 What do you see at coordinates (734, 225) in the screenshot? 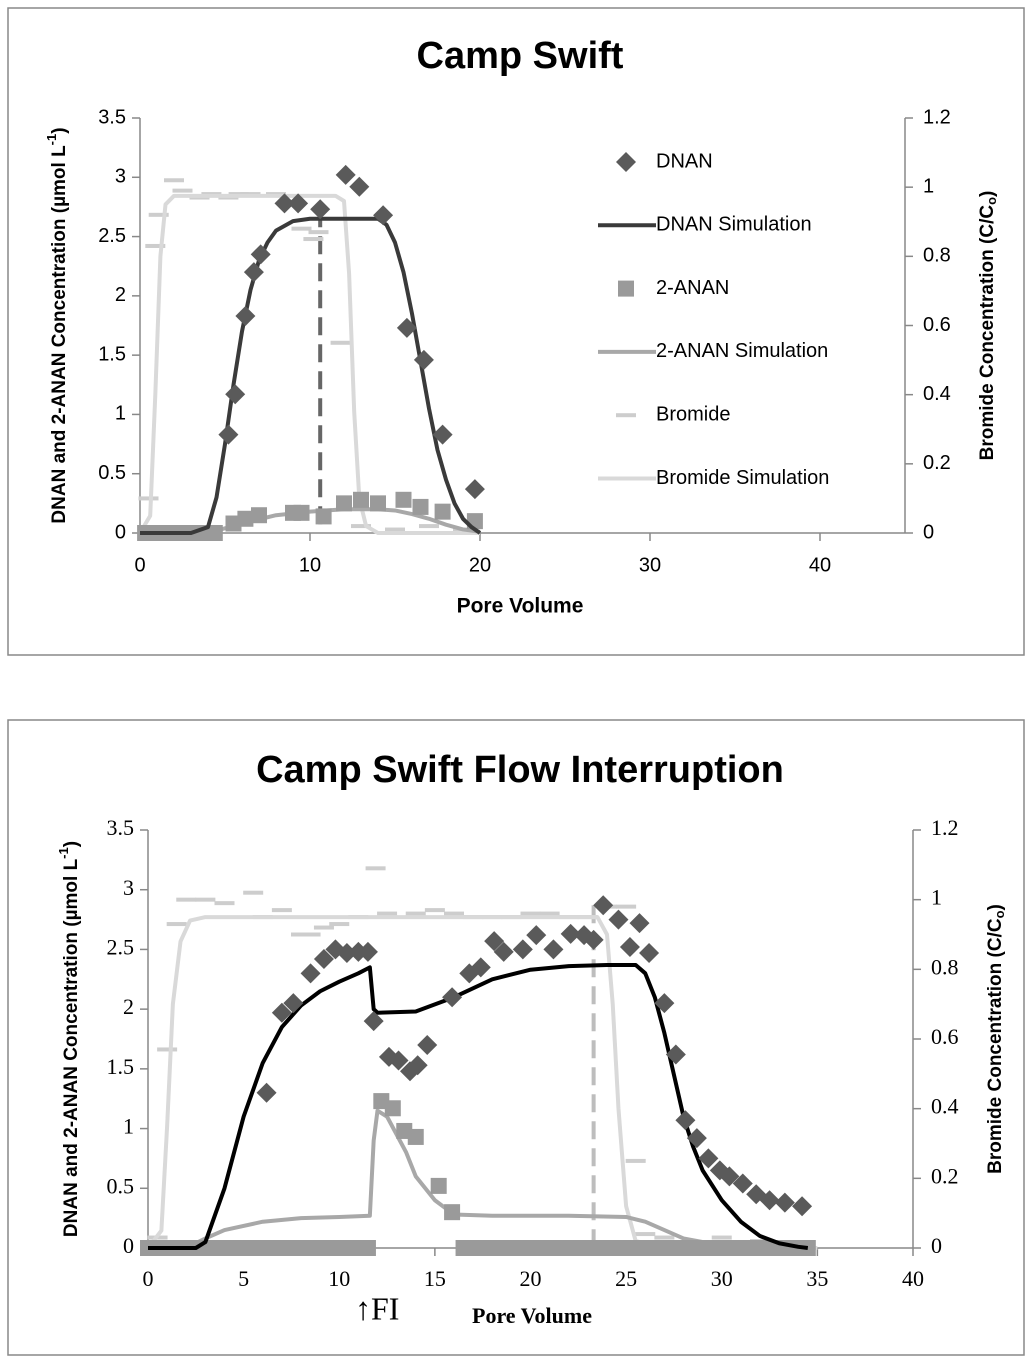
I see `legend-label: DNAN Simulation` at bounding box center [734, 225].